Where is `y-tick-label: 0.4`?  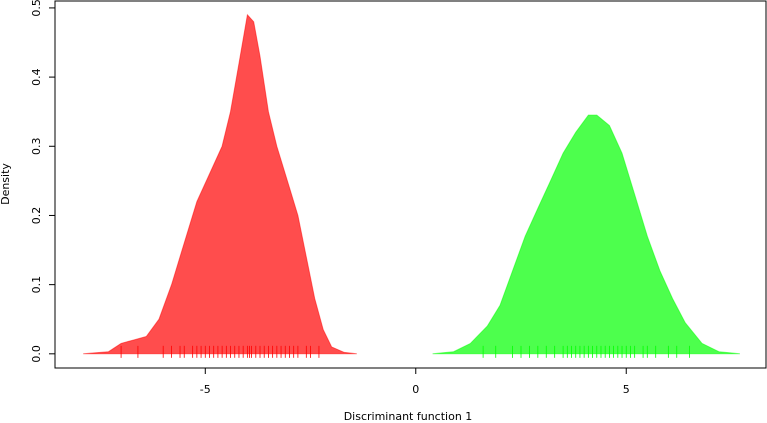
y-tick-label: 0.4 is located at coordinates (36, 77).